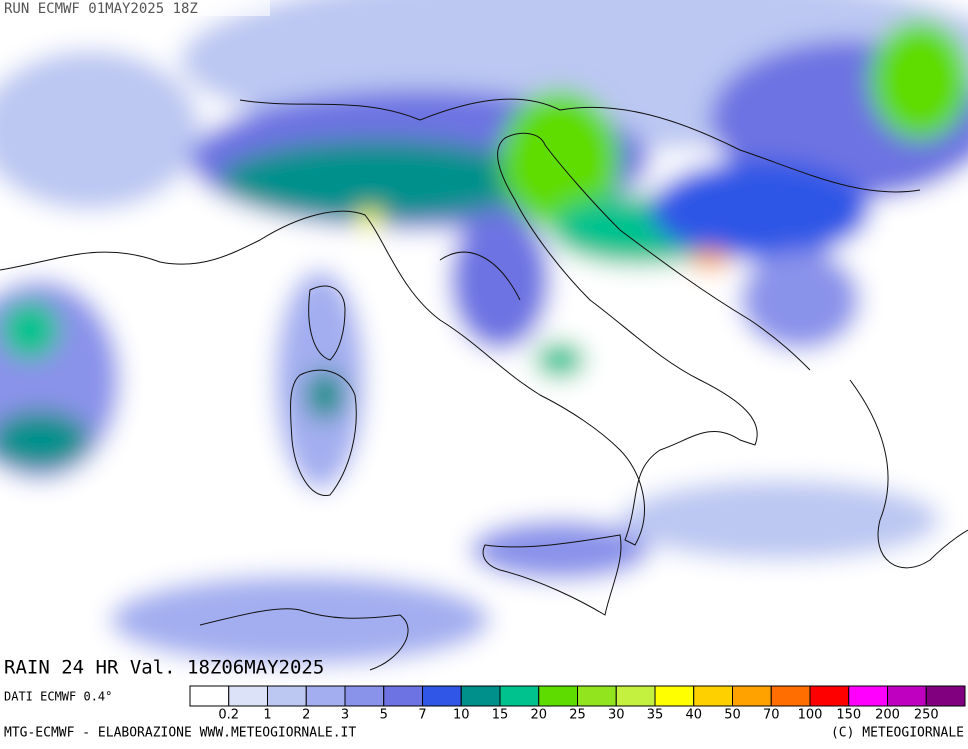  Describe the element at coordinates (500, 715) in the screenshot. I see `legend-label: 15` at that location.